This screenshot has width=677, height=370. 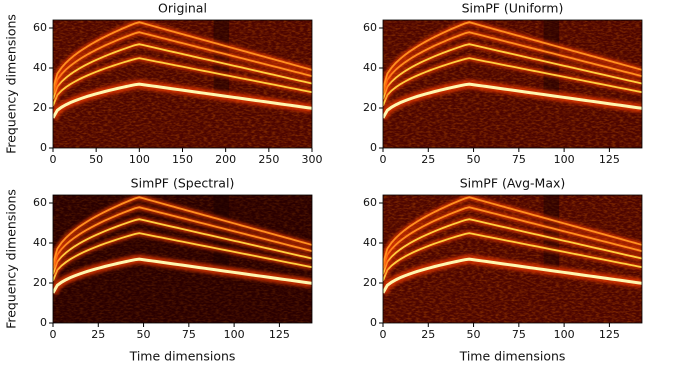 I want to click on x-tick-label: 150, so click(x=182, y=159).